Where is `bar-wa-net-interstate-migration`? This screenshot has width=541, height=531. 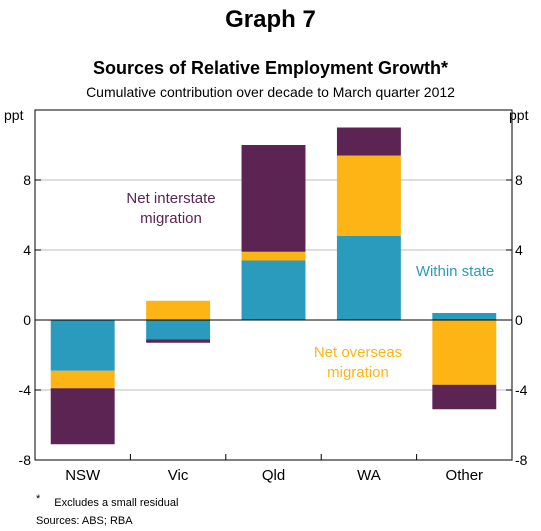
bar-wa-net-interstate-migration is located at coordinates (369, 142).